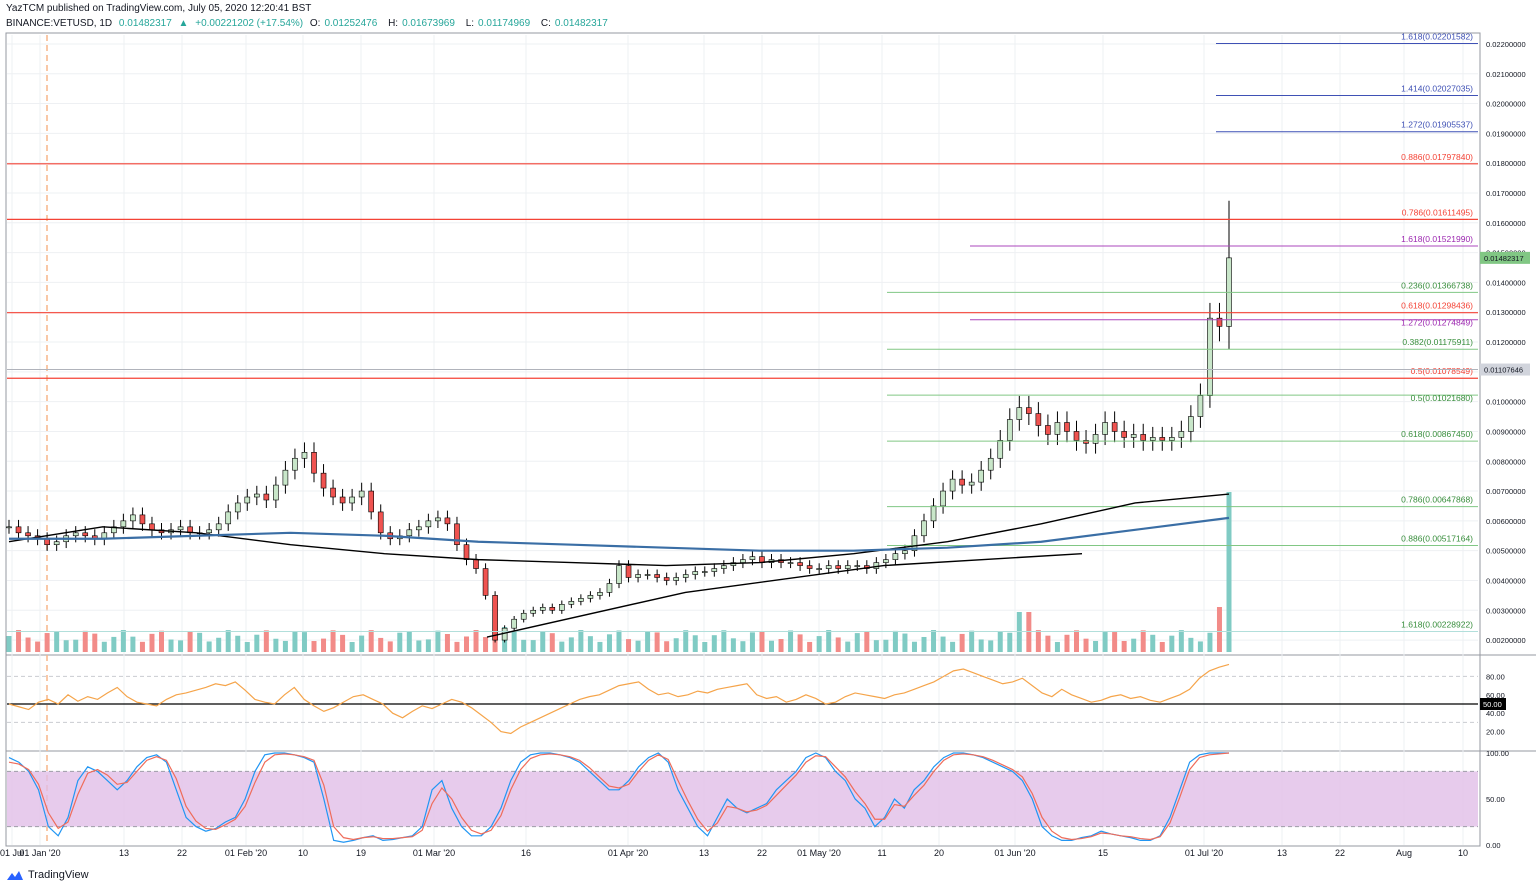  What do you see at coordinates (428, 23) in the screenshot?
I see `high-value: 0.01673969` at bounding box center [428, 23].